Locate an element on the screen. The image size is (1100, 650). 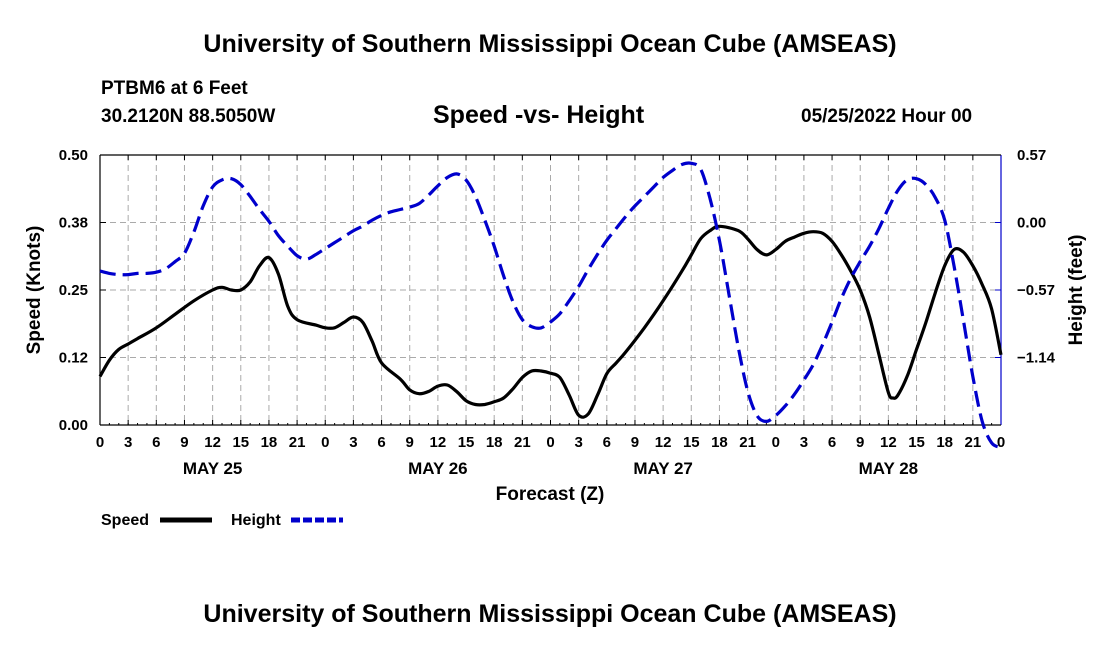
right-tick-label: −0.57 is located at coordinates (1036, 290).